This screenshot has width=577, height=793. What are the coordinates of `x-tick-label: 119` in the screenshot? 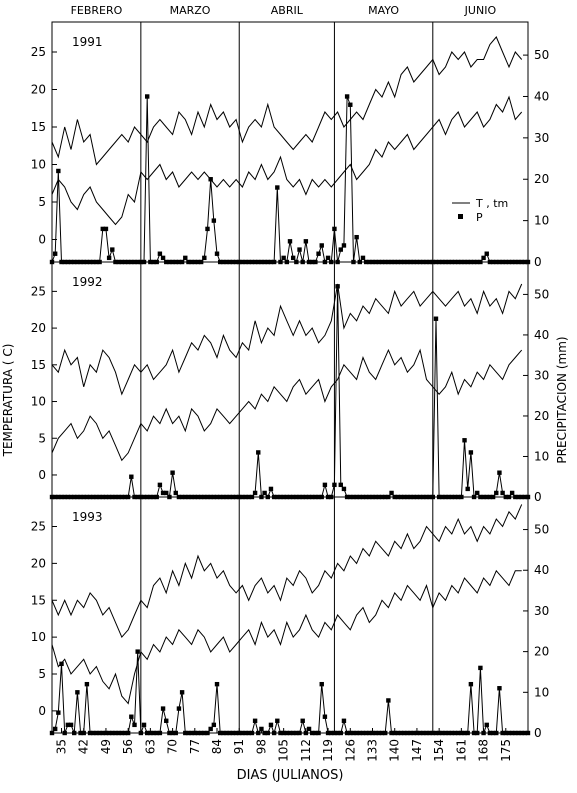 It's located at (328, 750).